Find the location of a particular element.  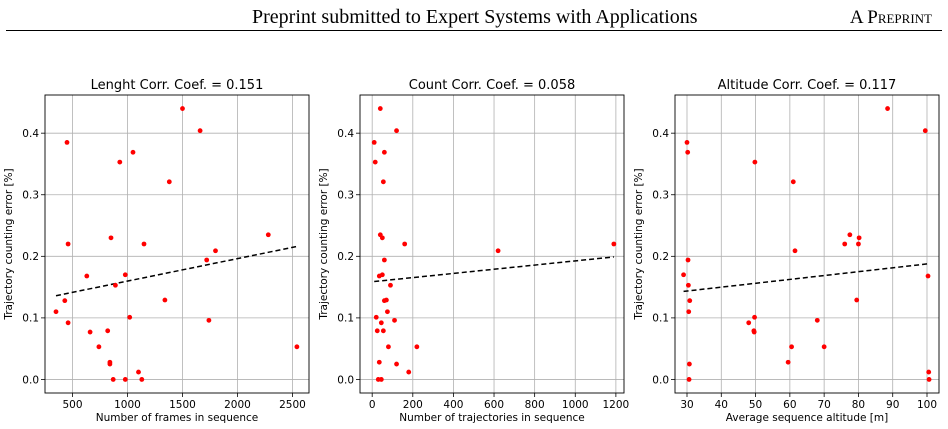

x-tick-label: 0 is located at coordinates (372, 405).